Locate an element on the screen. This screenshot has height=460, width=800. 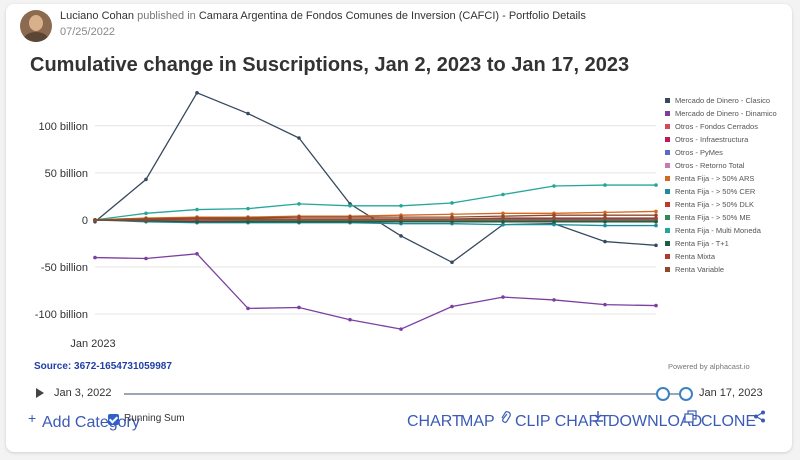
timeline-start-handle is located at coordinates (663, 394).